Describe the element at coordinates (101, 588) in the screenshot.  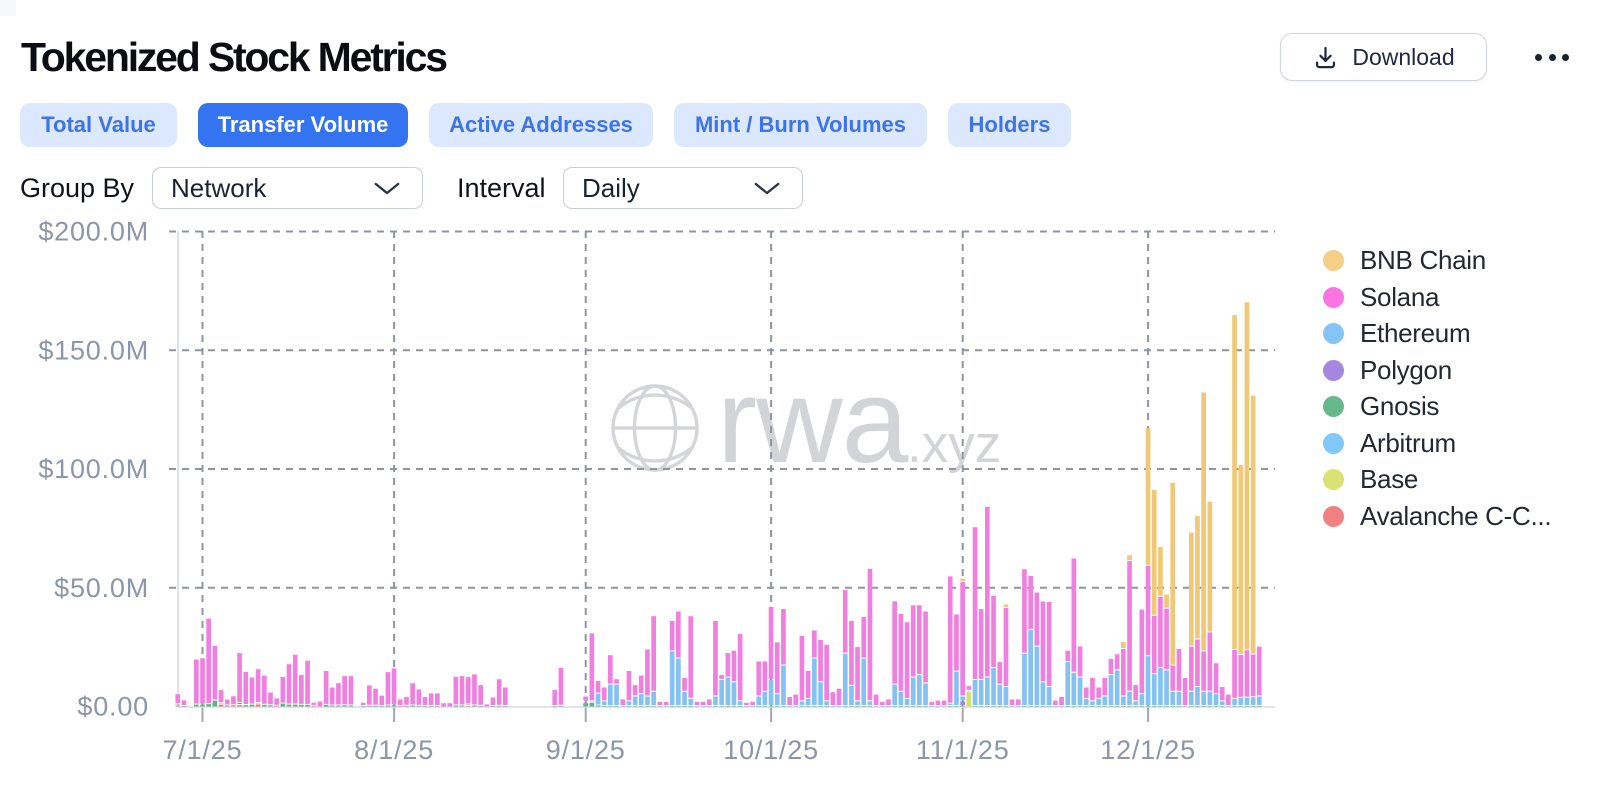
I see `svg-text: $50.0M` at that location.